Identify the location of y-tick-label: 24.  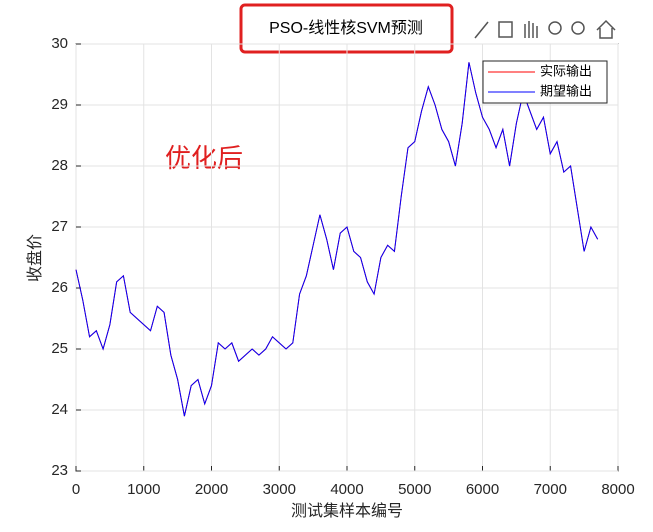
(59, 409).